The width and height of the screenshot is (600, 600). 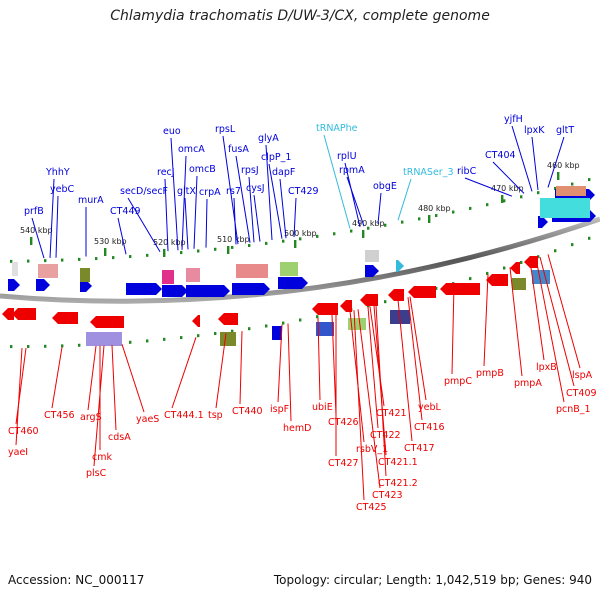 What do you see at coordinates (62, 189) in the screenshot?
I see `forward-gene-label: yebC` at bounding box center [62, 189].